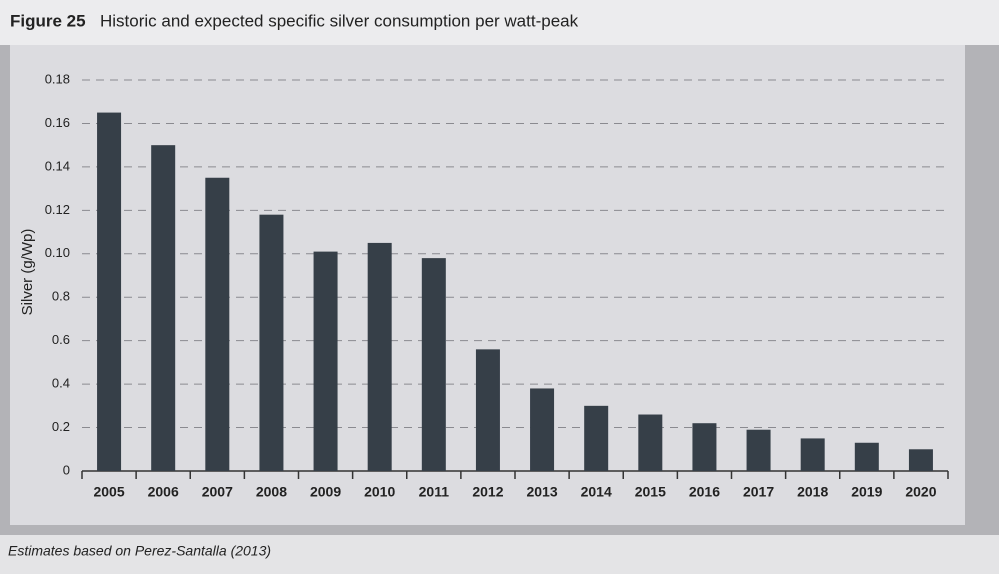  Describe the element at coordinates (108, 492) in the screenshot. I see `x-tick-label: 2005` at that location.